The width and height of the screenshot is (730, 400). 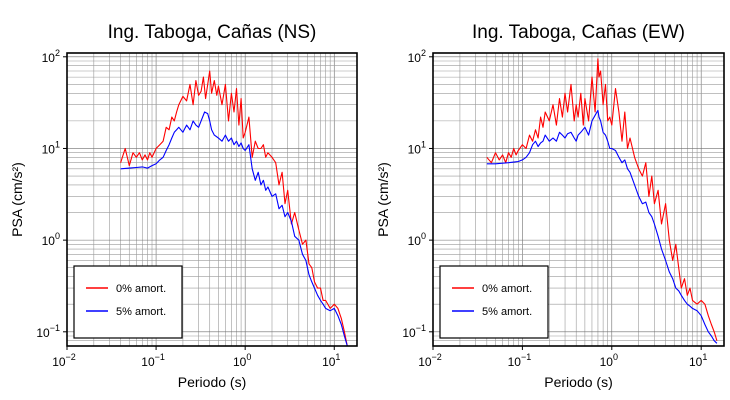 What do you see at coordinates (212, 32) in the screenshot?
I see `chart-title: Ing. Taboga, Cañas (NS)` at bounding box center [212, 32].